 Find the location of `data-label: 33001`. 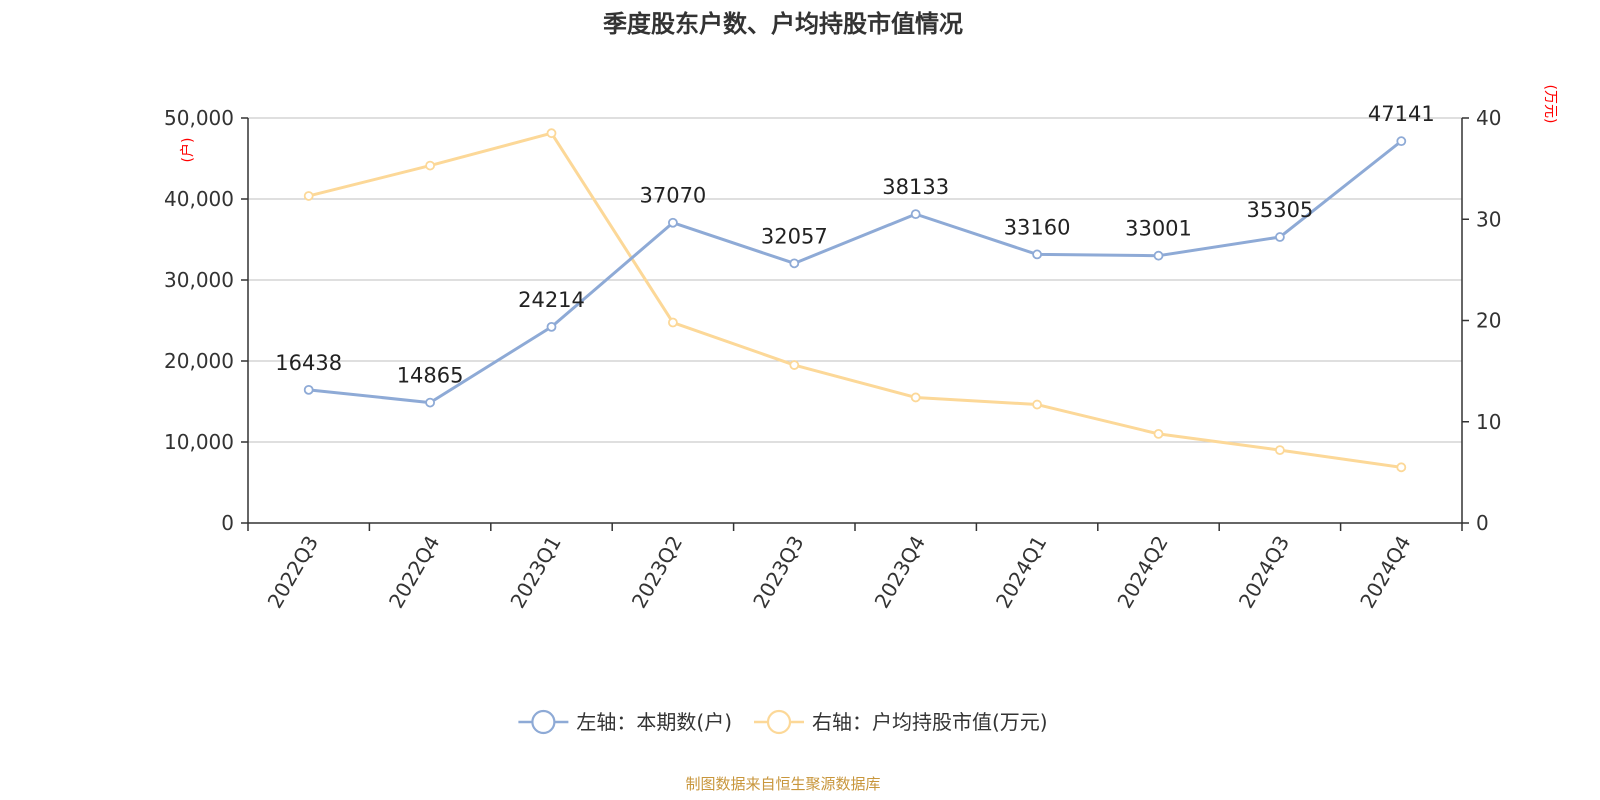

data-label: 33001 is located at coordinates (1158, 229).